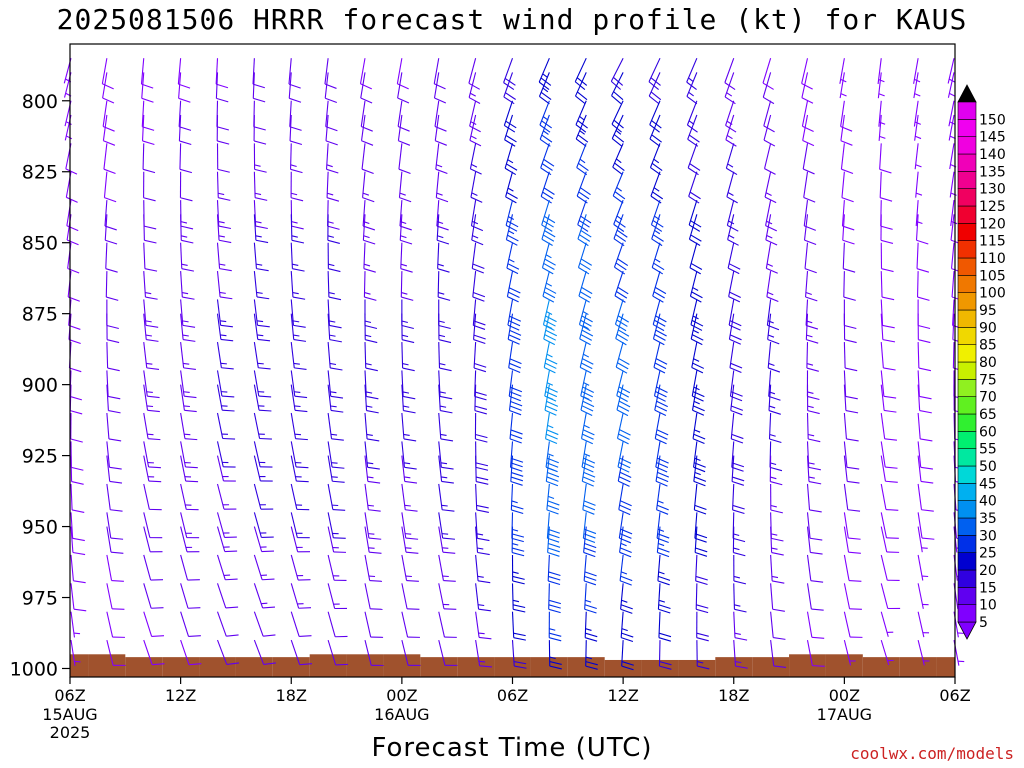 This screenshot has height=768, width=1024. What do you see at coordinates (967, 180) in the screenshot?
I see `colorbar-swatch` at bounding box center [967, 180].